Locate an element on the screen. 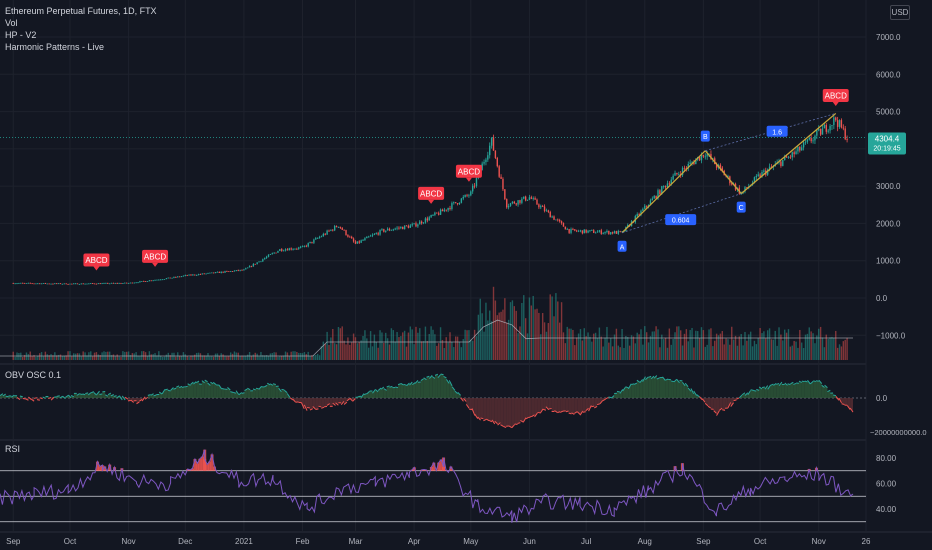 This screenshot has width=932, height=550. obv-series is located at coordinates (427, 401).